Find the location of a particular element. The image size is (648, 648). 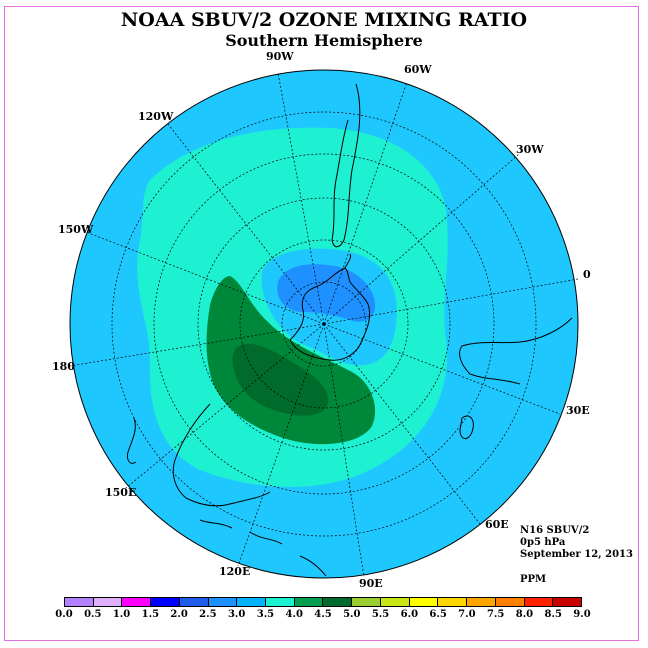

lon-label-60w: 60W is located at coordinates (418, 69).